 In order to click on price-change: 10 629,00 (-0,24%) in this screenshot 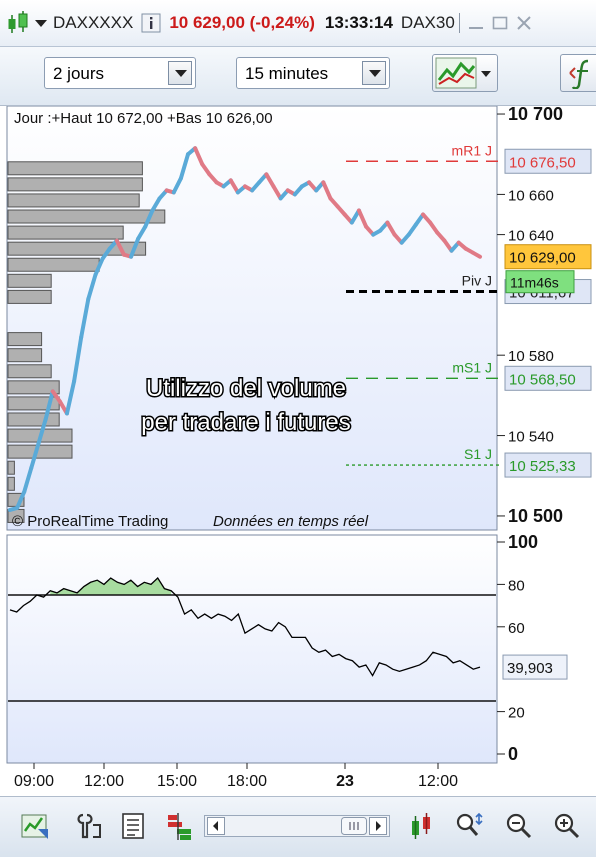, I will do `click(242, 22)`.